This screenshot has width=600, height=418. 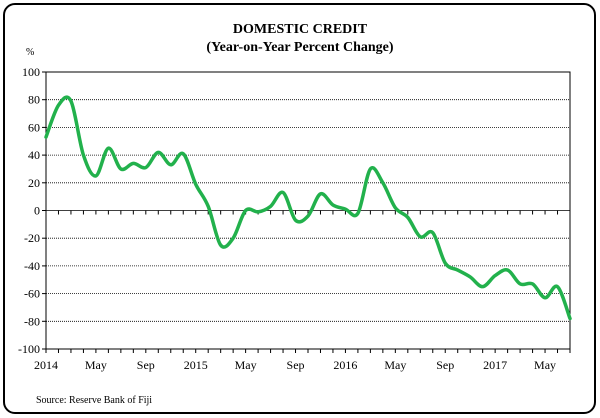 I want to click on chart-title: DOMESTIC CREDIT, so click(x=300, y=29).